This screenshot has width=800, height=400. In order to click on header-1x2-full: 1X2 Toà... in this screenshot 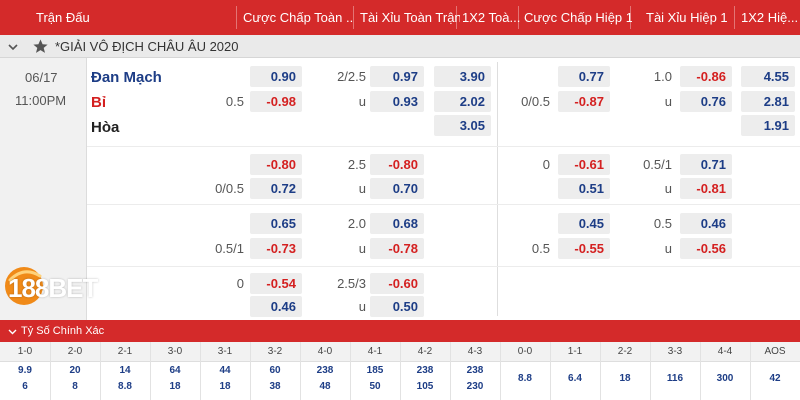, I will do `click(491, 17)`.